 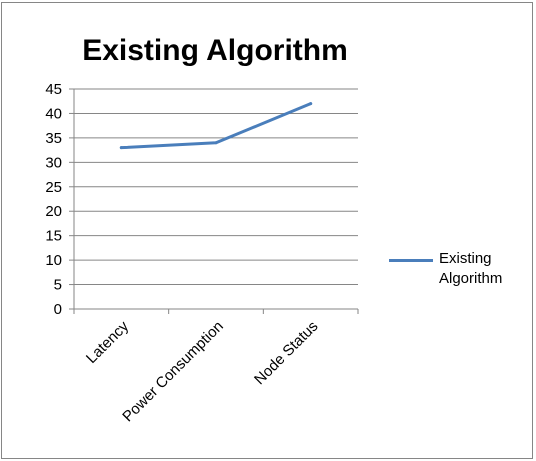 What do you see at coordinates (411, 260) in the screenshot?
I see `legend-line-swatch` at bounding box center [411, 260].